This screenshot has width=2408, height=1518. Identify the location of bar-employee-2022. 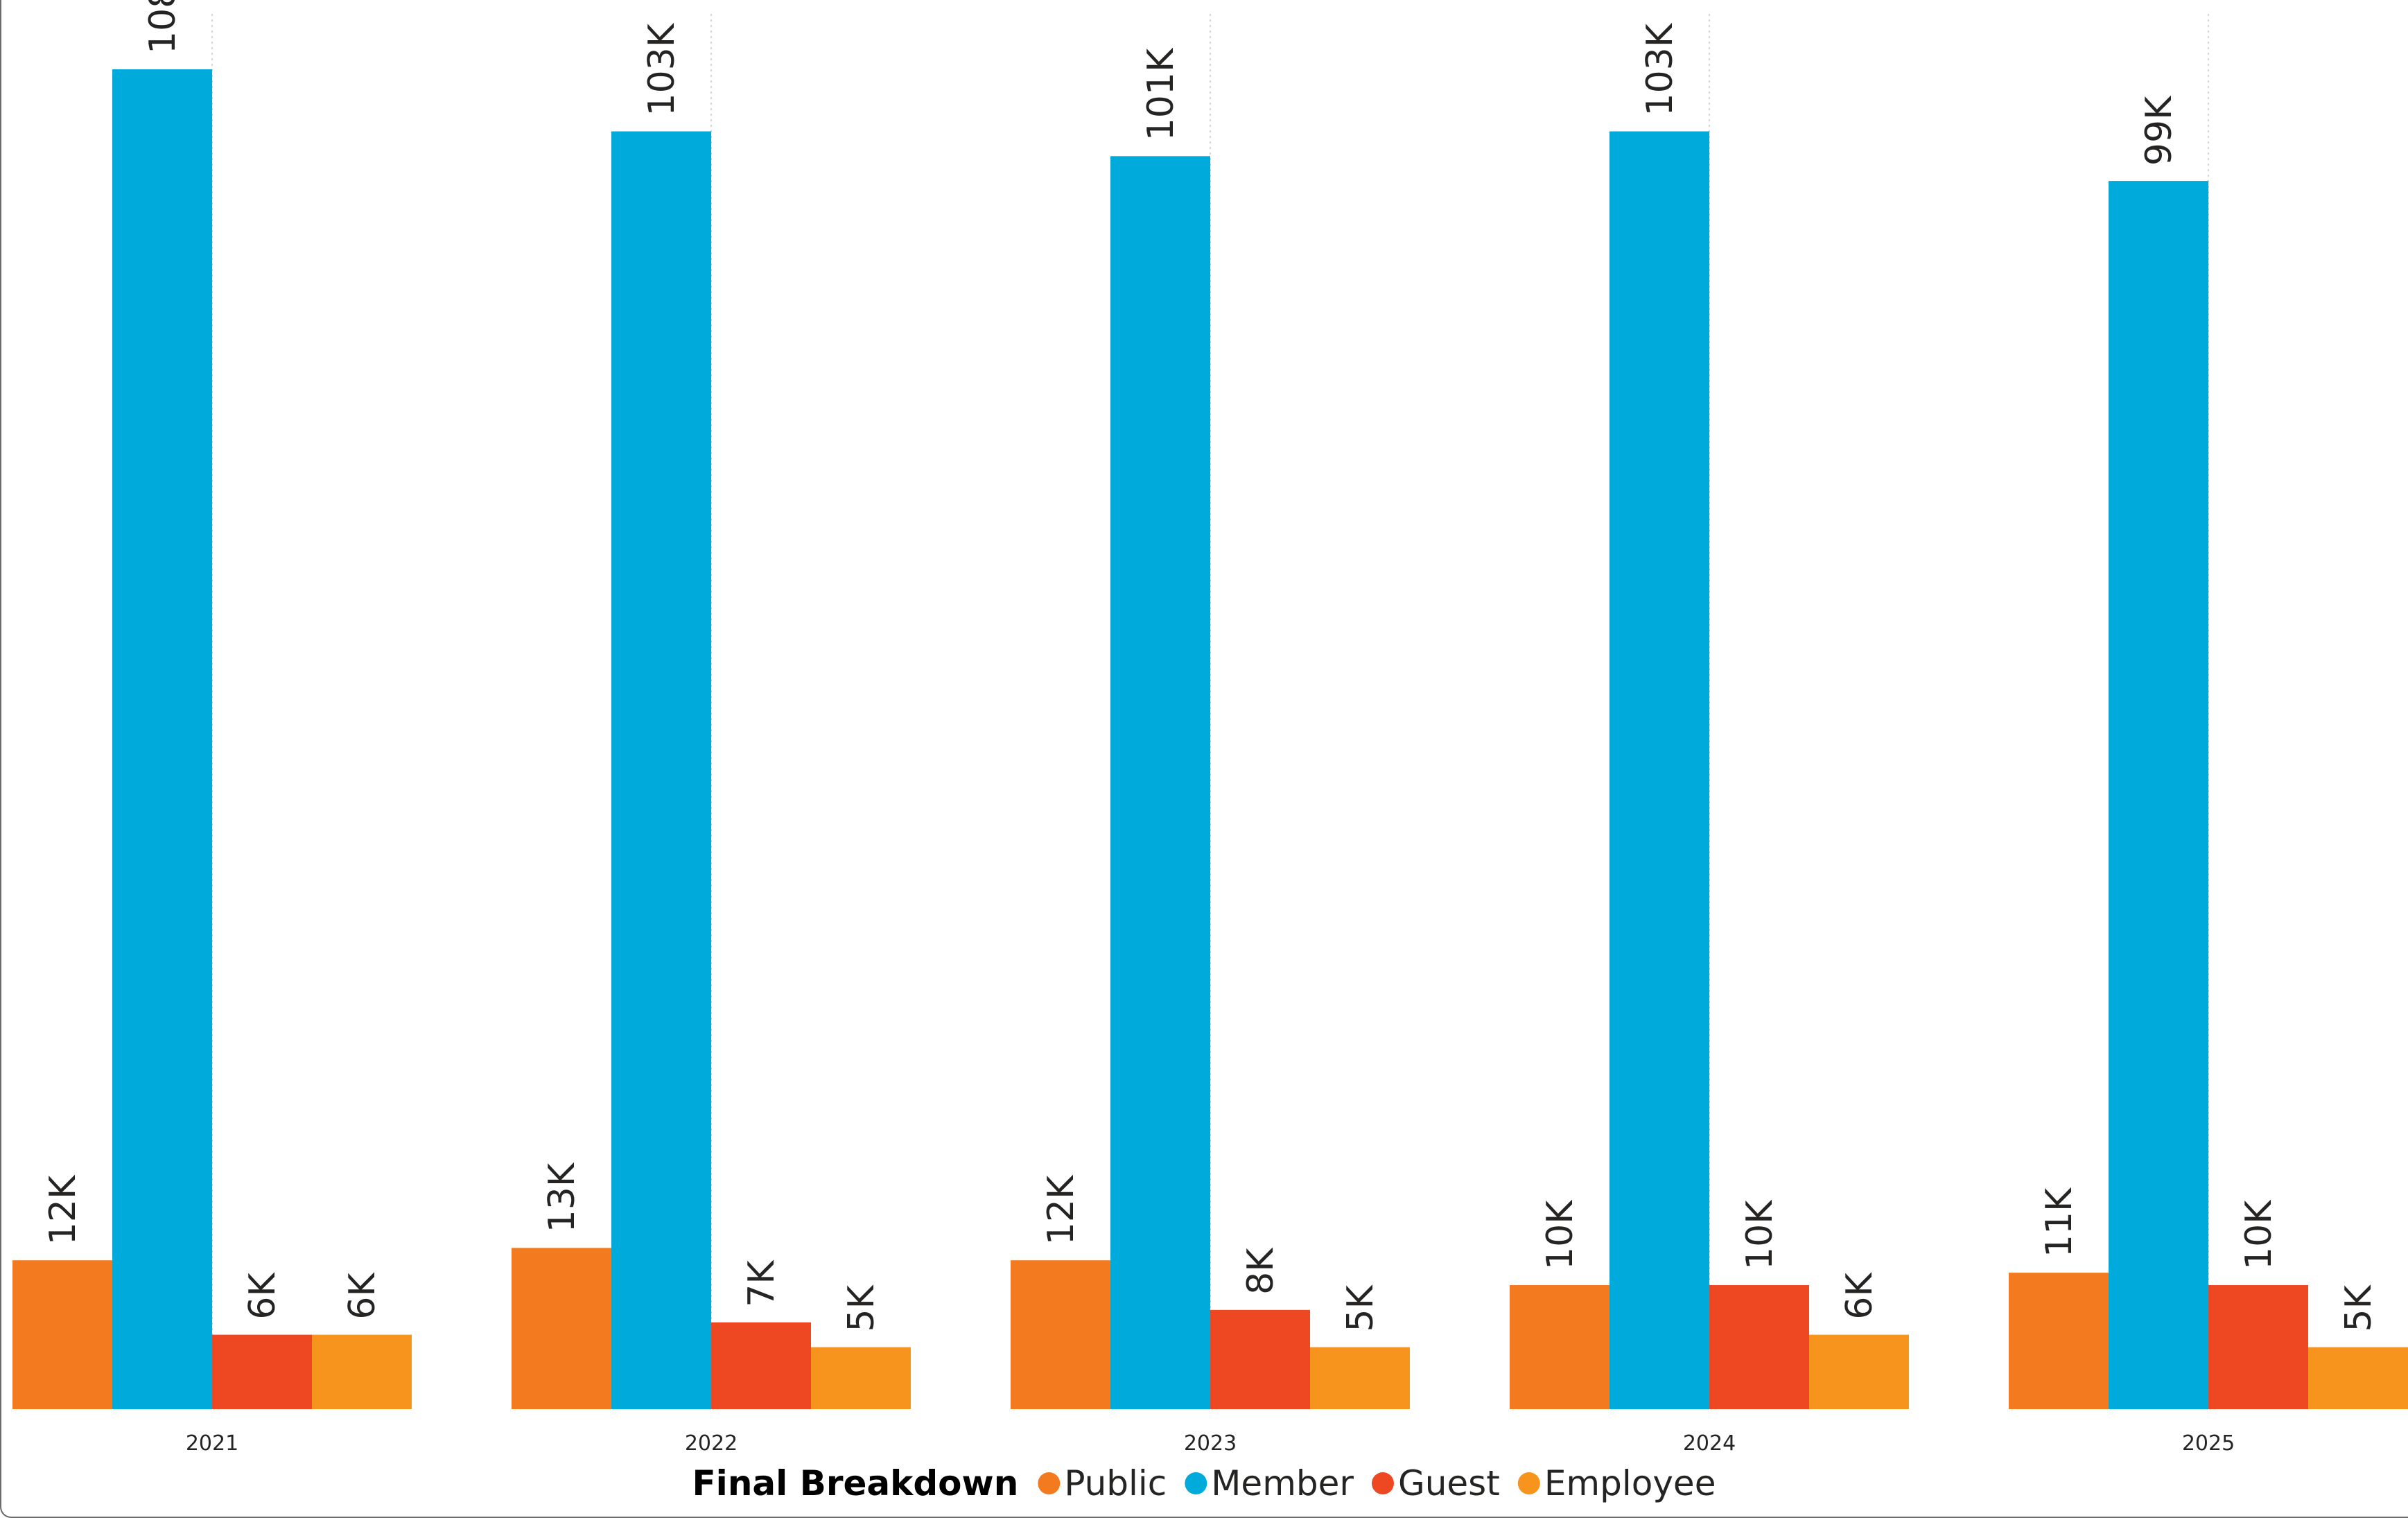
(861, 1378).